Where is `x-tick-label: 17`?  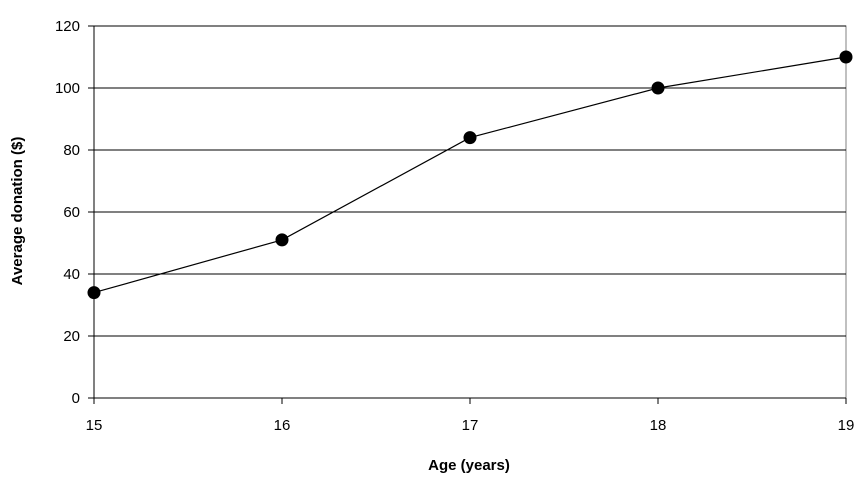
x-tick-label: 17 is located at coordinates (470, 425).